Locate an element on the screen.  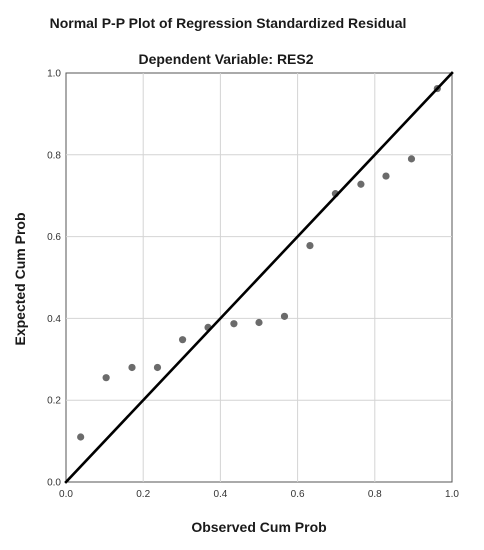
x-tick-label: 1.0 is located at coordinates (452, 494).